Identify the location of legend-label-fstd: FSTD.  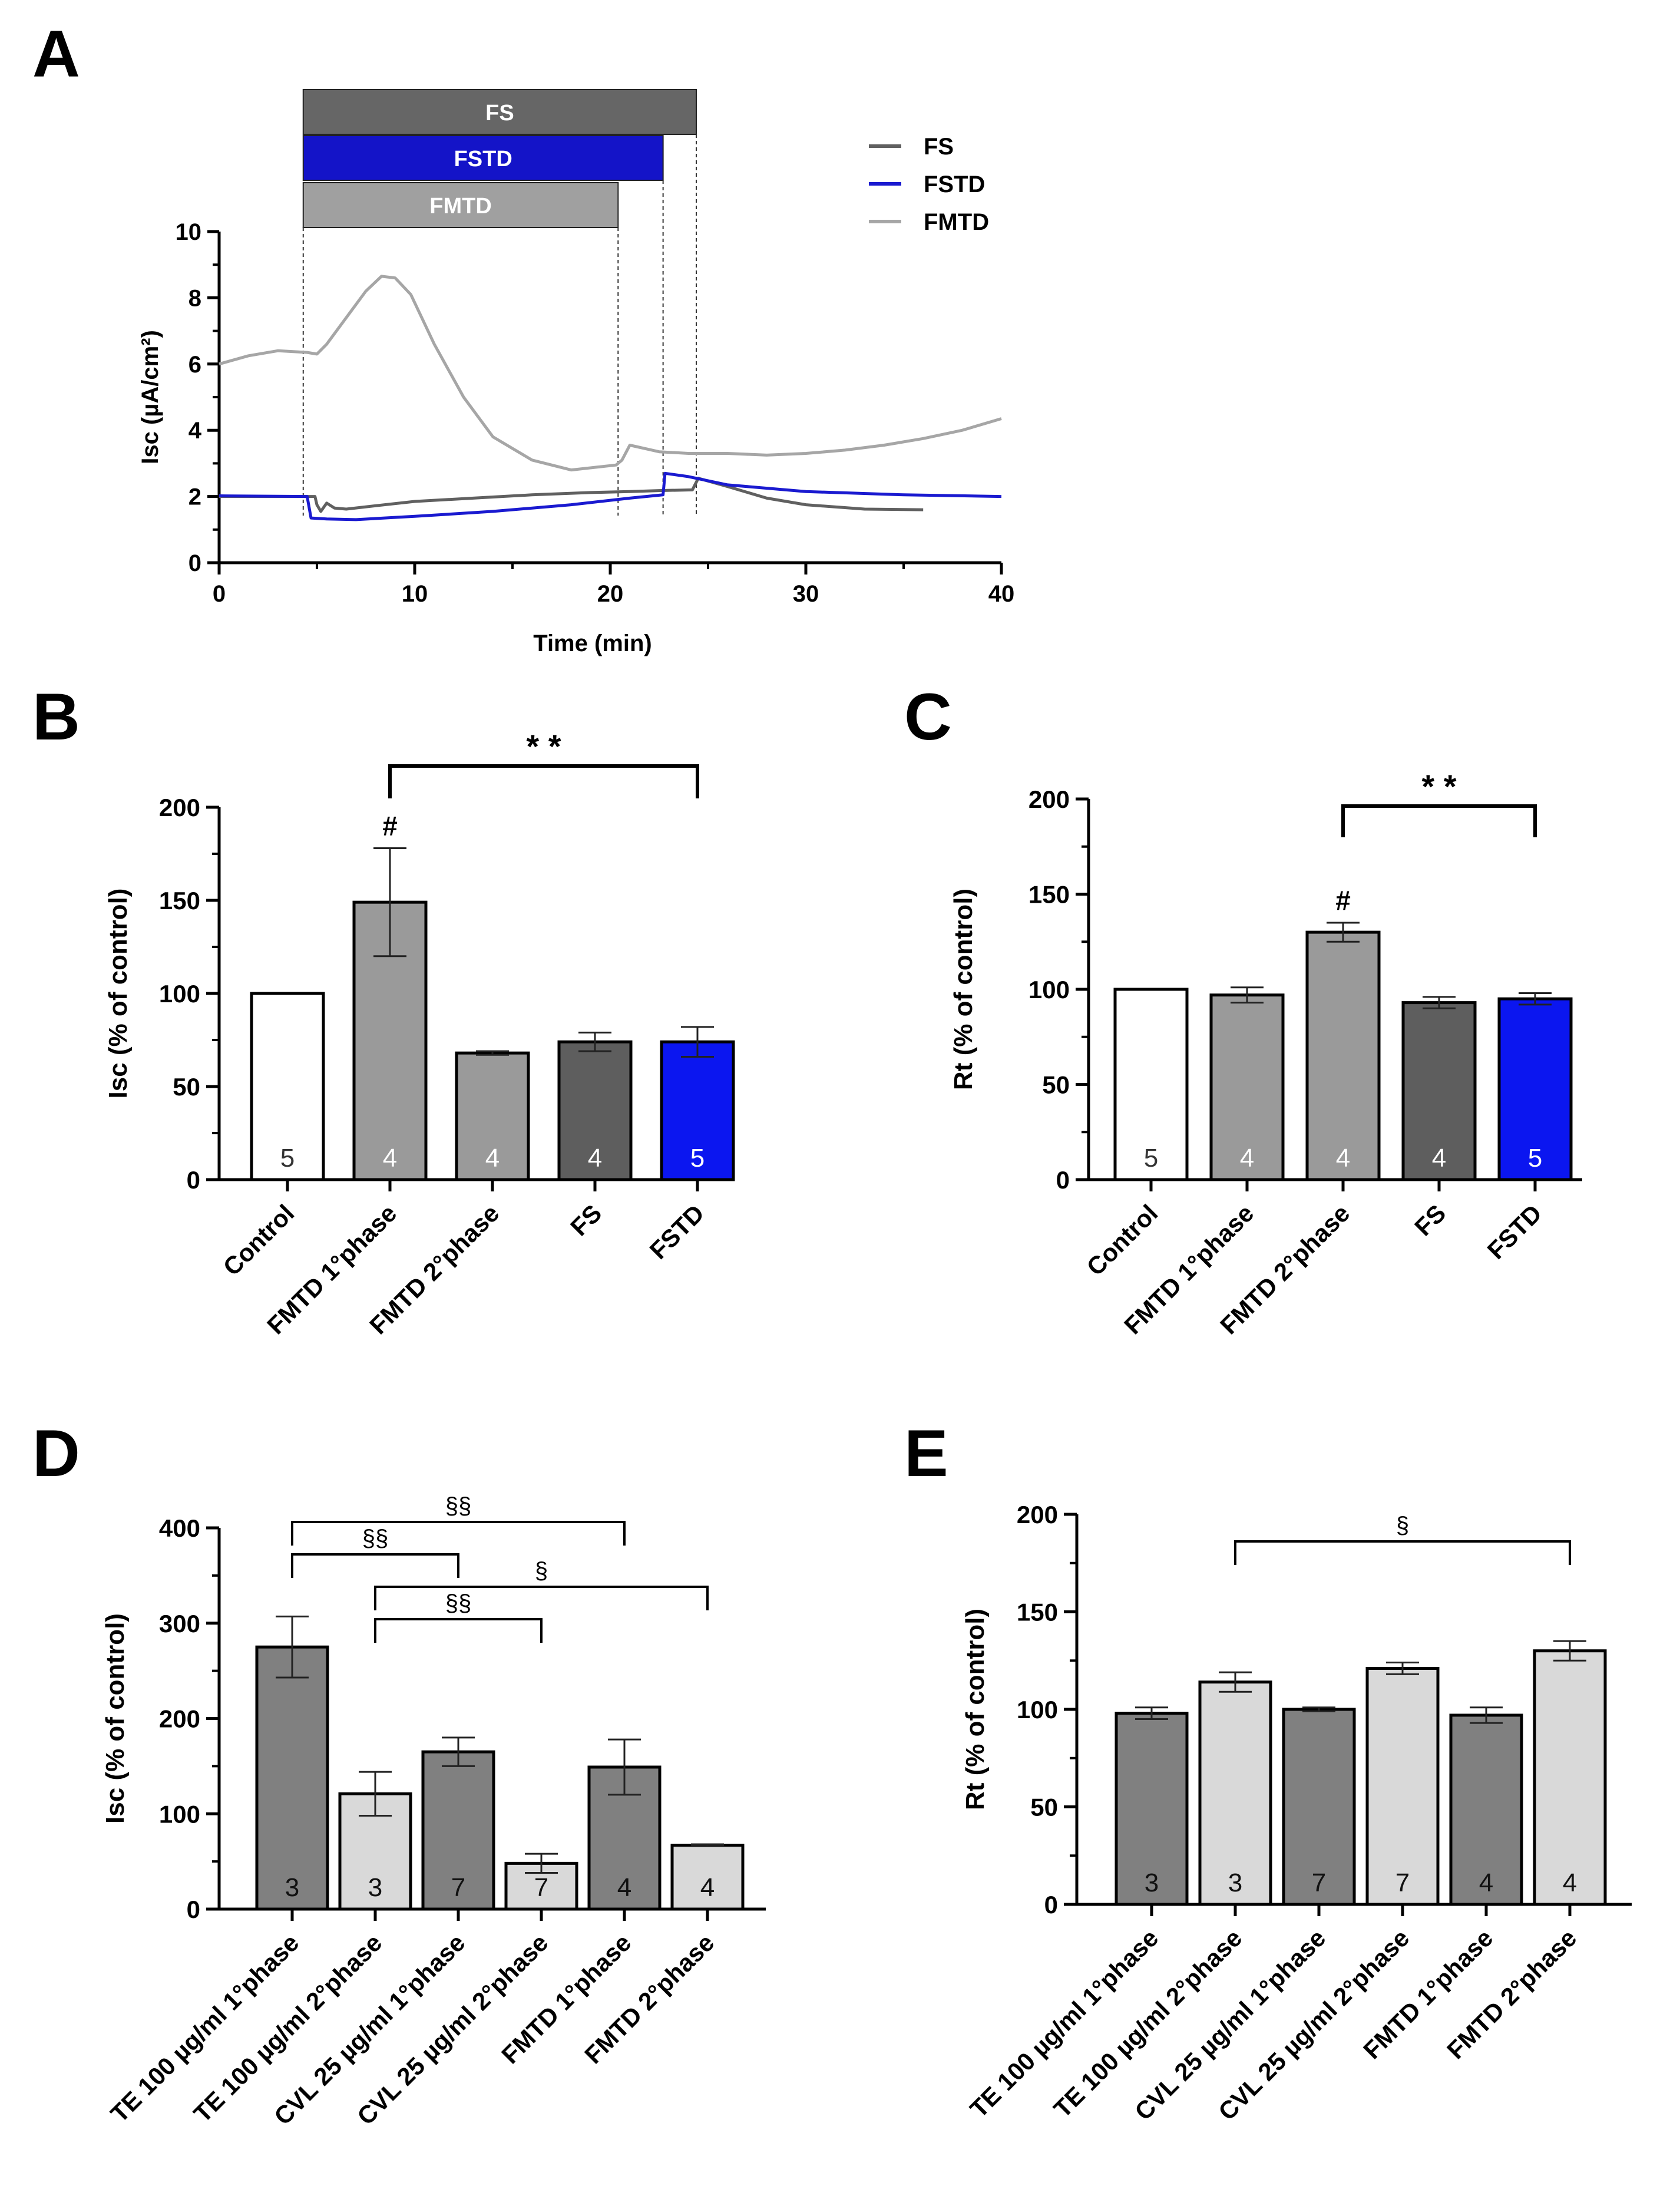
(954, 184).